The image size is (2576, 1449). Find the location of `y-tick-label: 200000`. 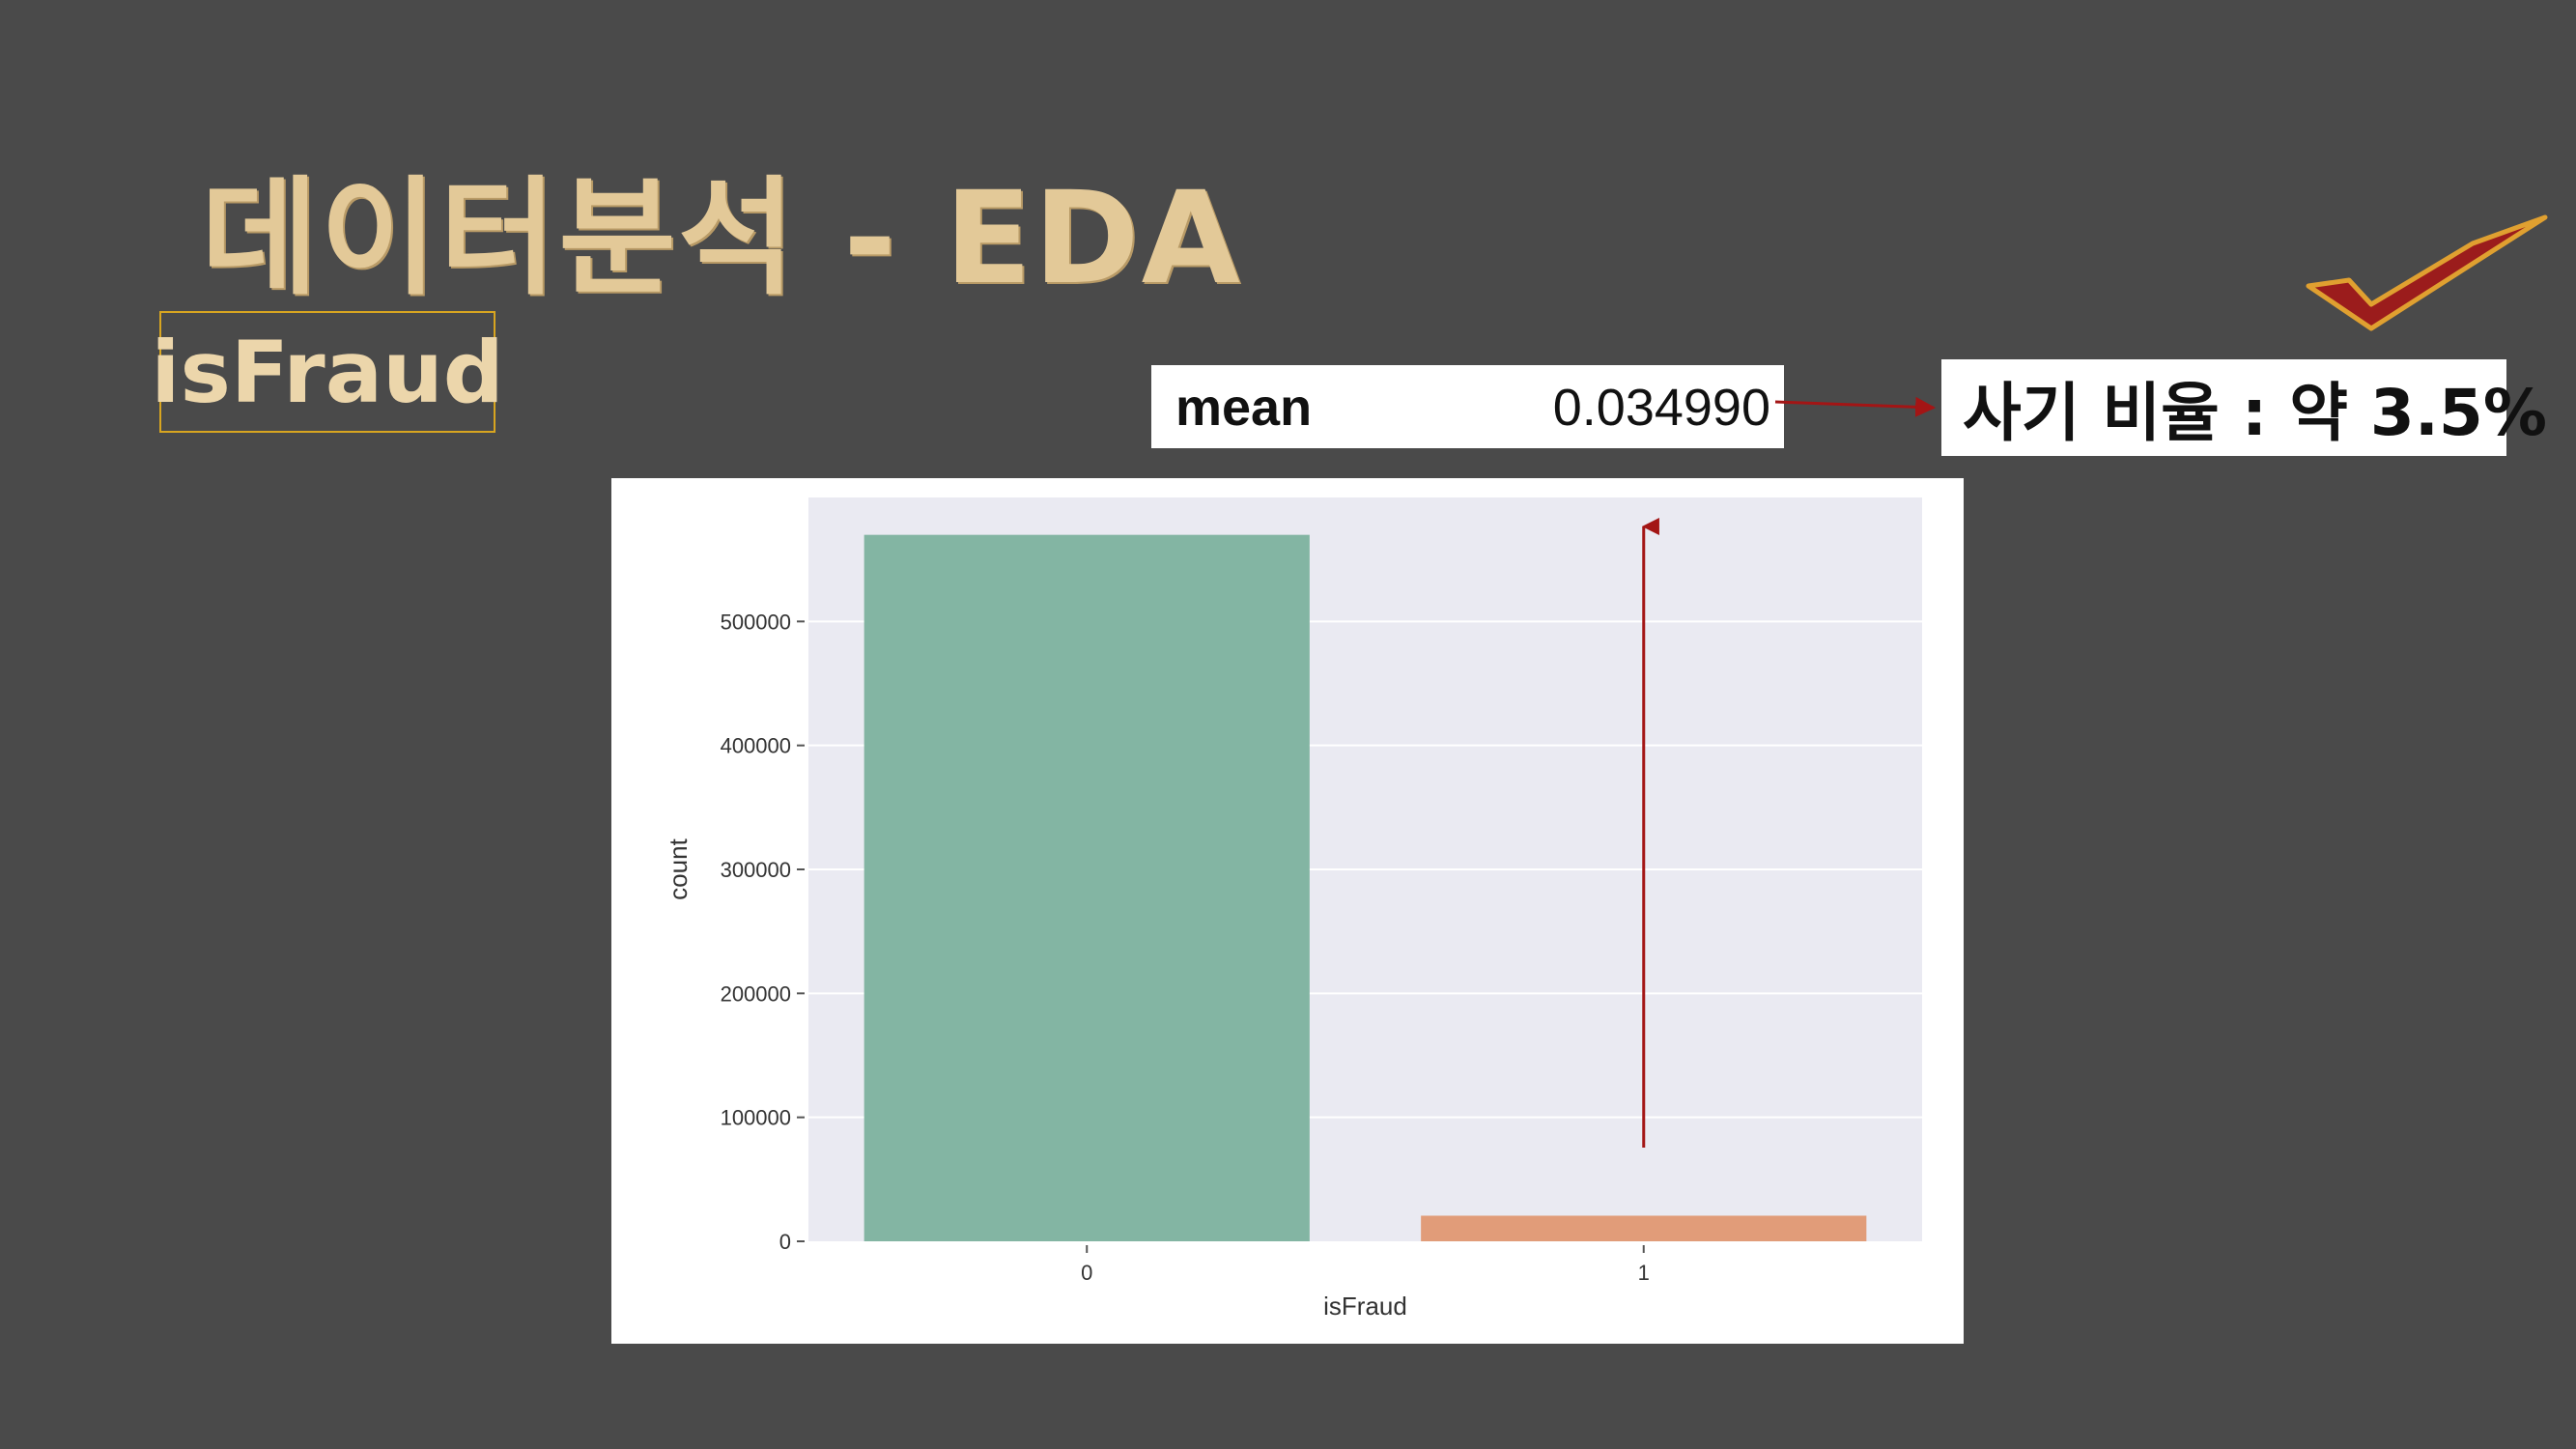

y-tick-label: 200000 is located at coordinates (756, 993).